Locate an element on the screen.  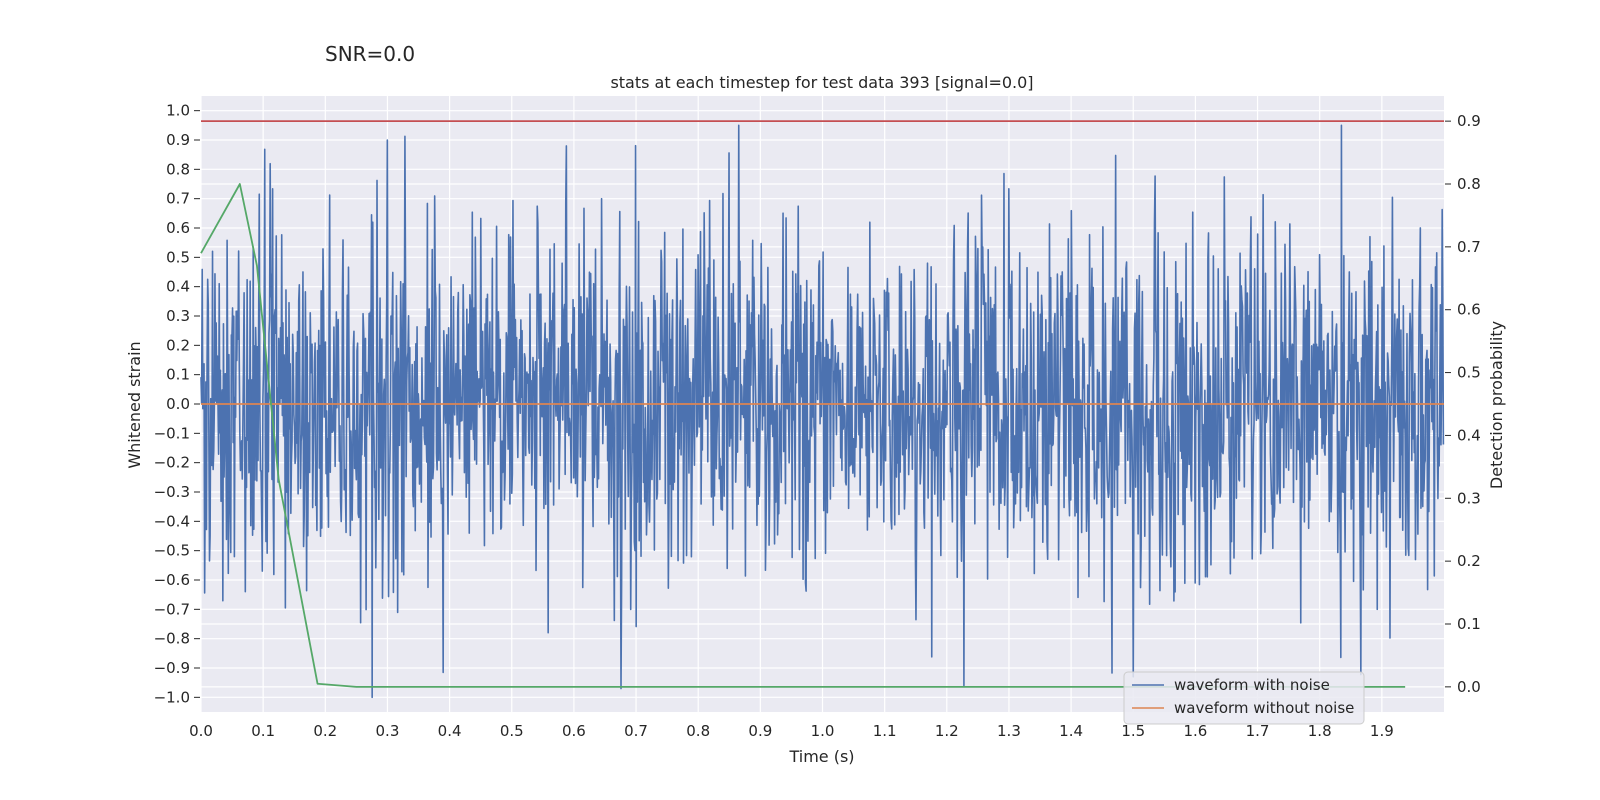
y-tick-label: 0.5 is located at coordinates (178, 257).